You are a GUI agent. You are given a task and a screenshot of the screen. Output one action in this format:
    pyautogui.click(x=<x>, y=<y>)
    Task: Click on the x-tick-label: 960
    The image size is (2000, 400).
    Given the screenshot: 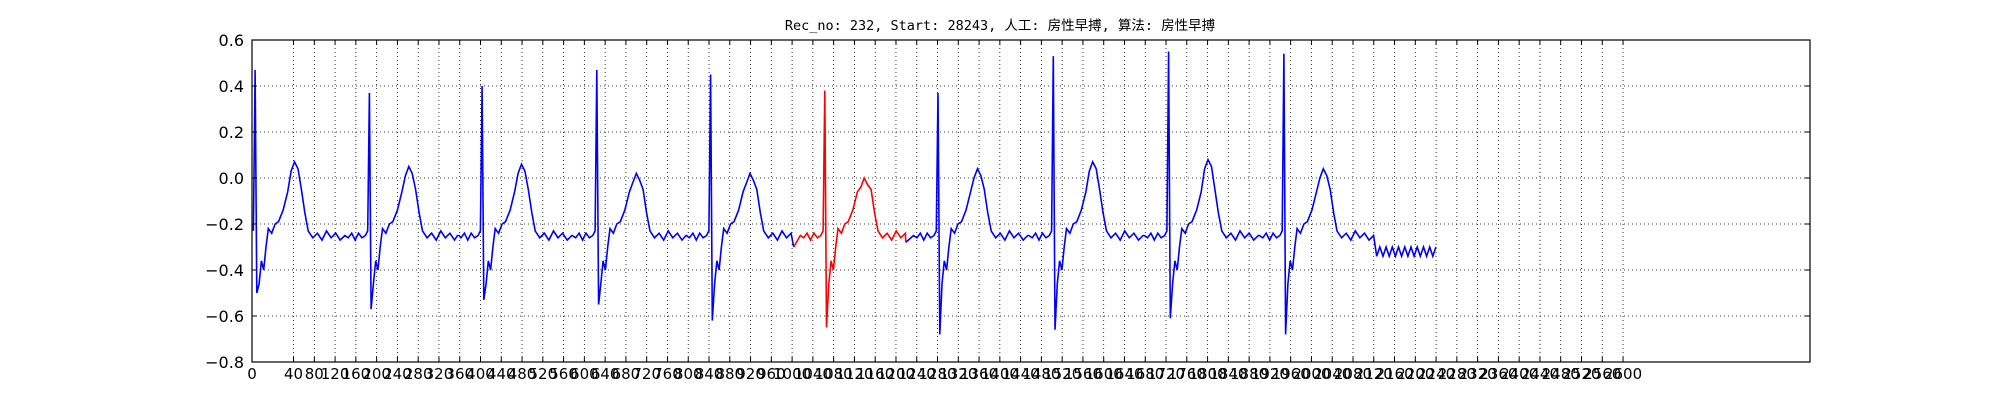 What is the action you would take?
    pyautogui.click(x=771, y=374)
    